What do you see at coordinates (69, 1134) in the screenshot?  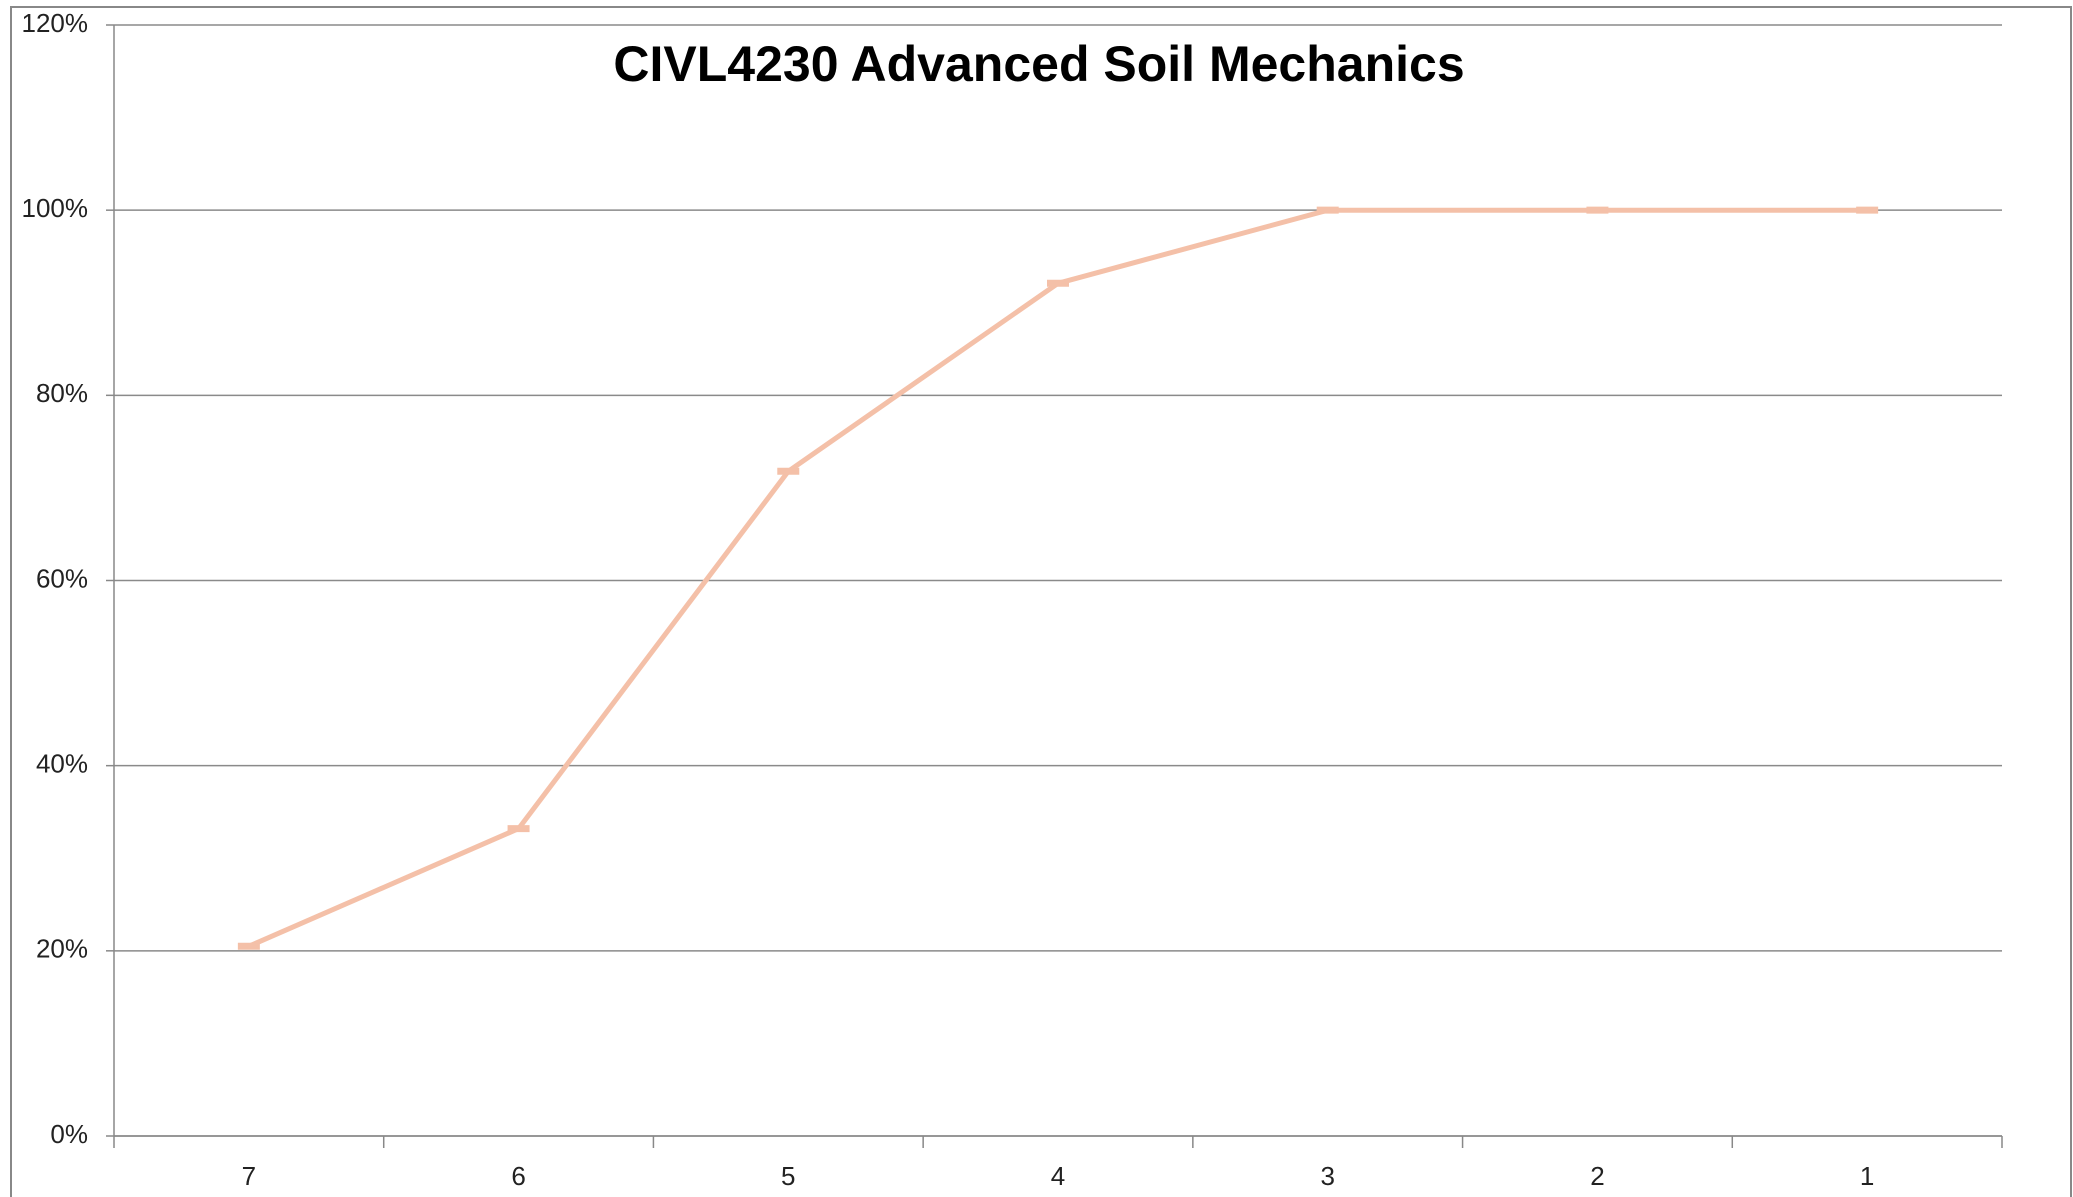 I see `y-tick-label: 0%` at bounding box center [69, 1134].